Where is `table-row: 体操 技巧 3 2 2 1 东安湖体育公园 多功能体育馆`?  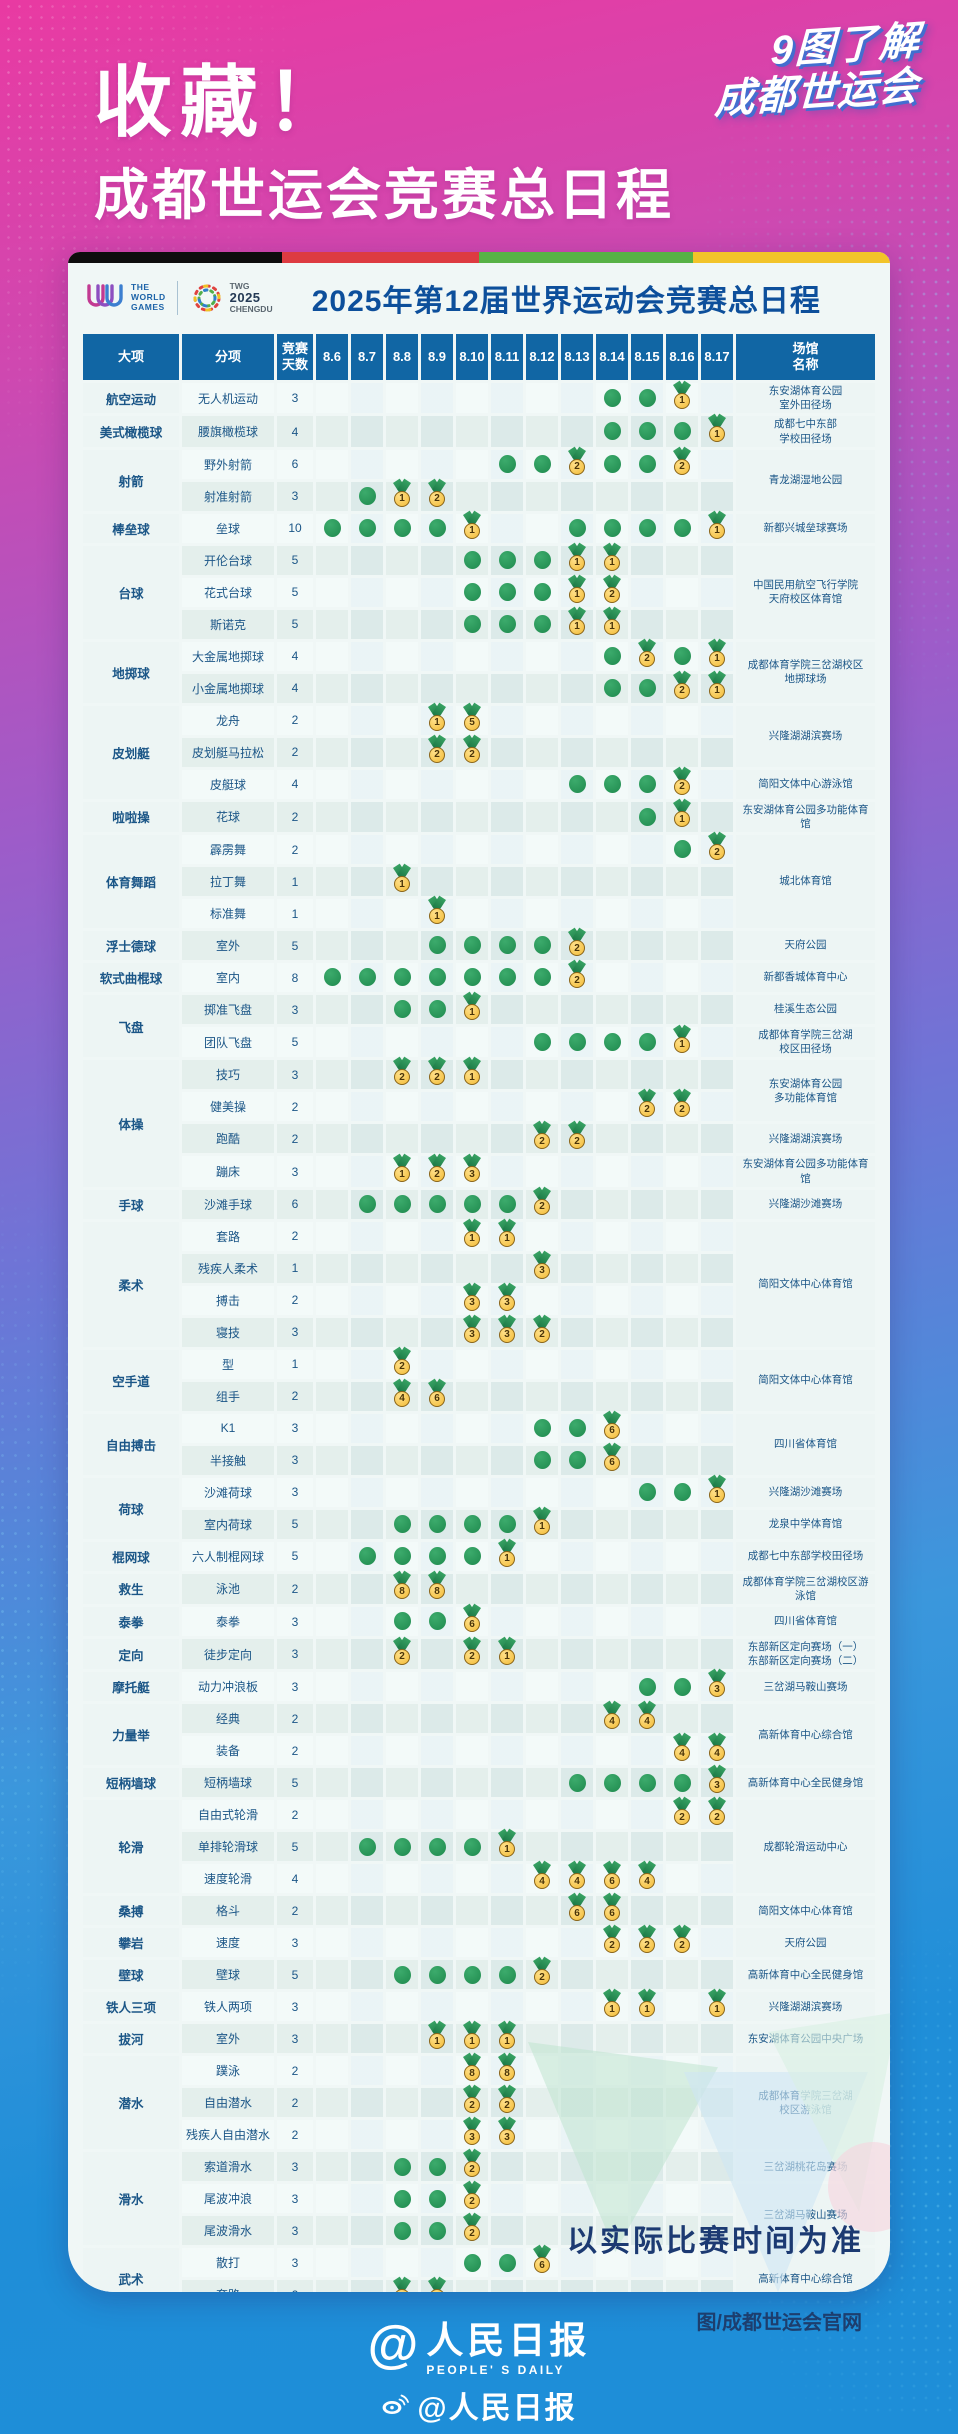 table-row: 体操 技巧 3 2 2 1 东安湖体育公园 多功能体育馆 is located at coordinates (479, 1123).